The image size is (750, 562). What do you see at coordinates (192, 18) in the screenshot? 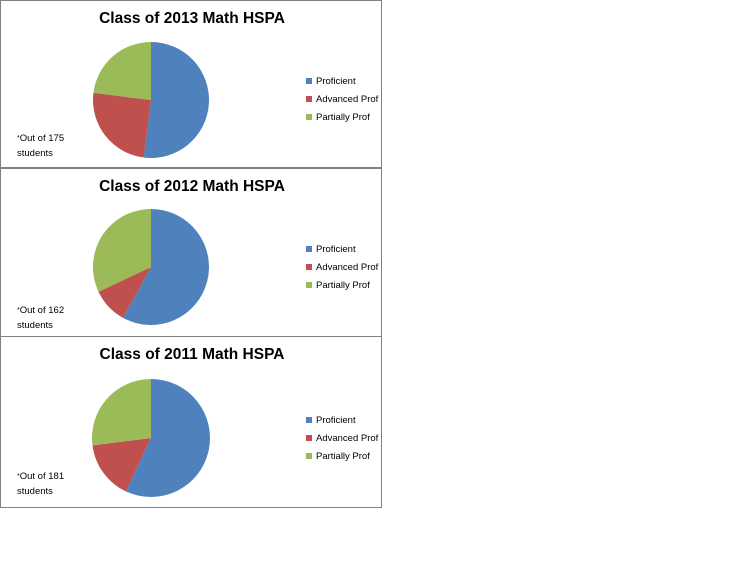
I see `chart-title: Class of 2013 Math HSPA` at bounding box center [192, 18].